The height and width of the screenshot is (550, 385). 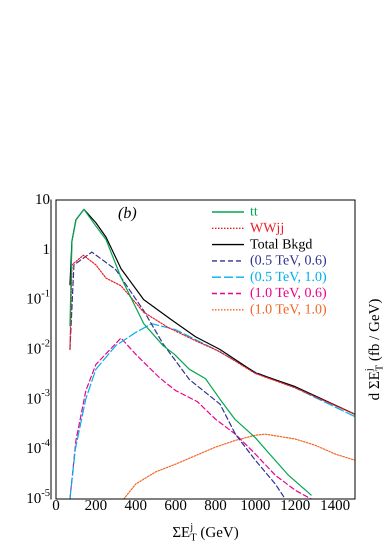 I want to click on y-axis-title: d ΣEjT (fb / GeV), so click(x=374, y=349).